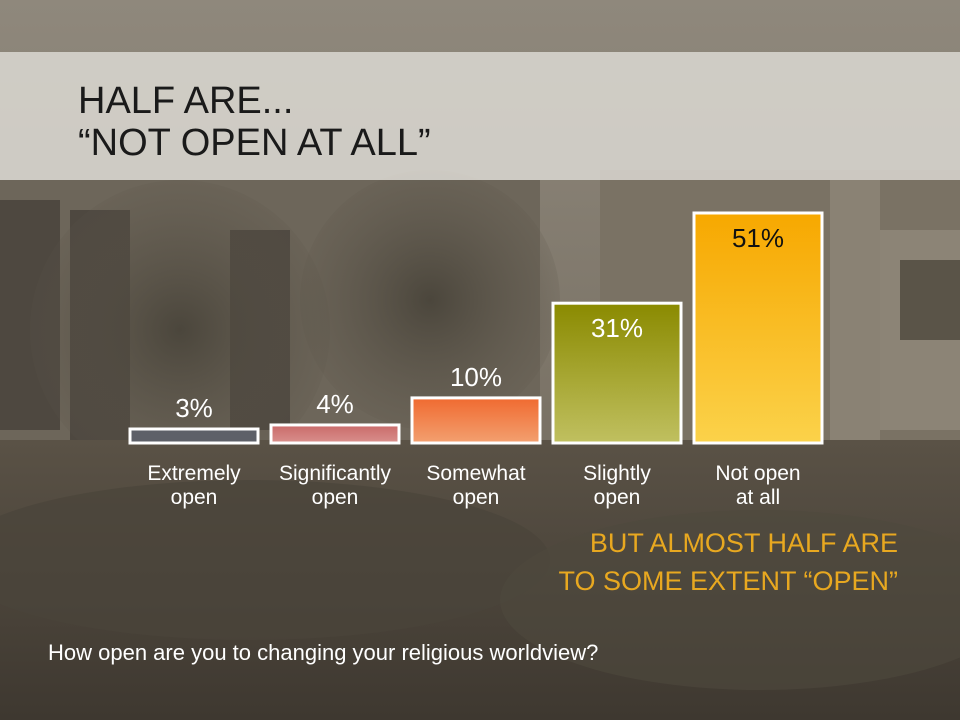  What do you see at coordinates (758, 497) in the screenshot?
I see `category-label-not-open-line-2: at all` at bounding box center [758, 497].